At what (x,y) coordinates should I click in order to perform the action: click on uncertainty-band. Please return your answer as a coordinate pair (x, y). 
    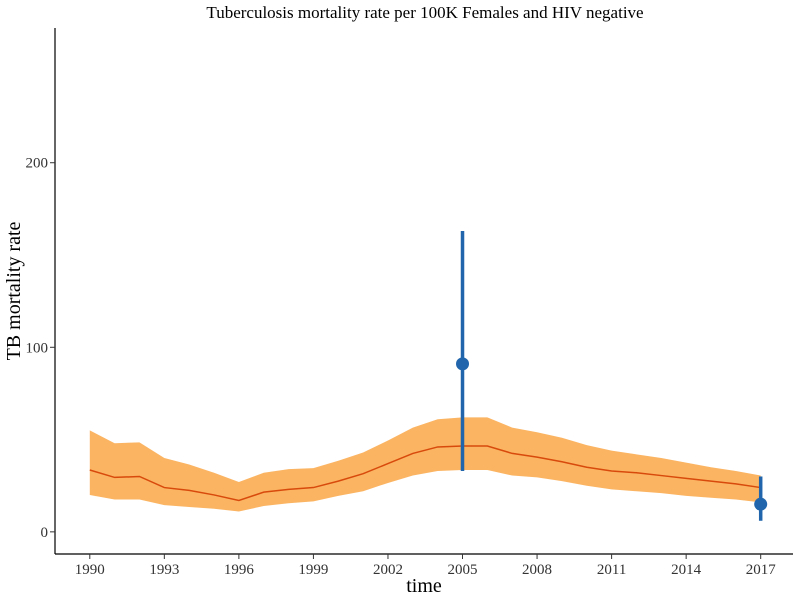
    Looking at the image, I should click on (425, 464).